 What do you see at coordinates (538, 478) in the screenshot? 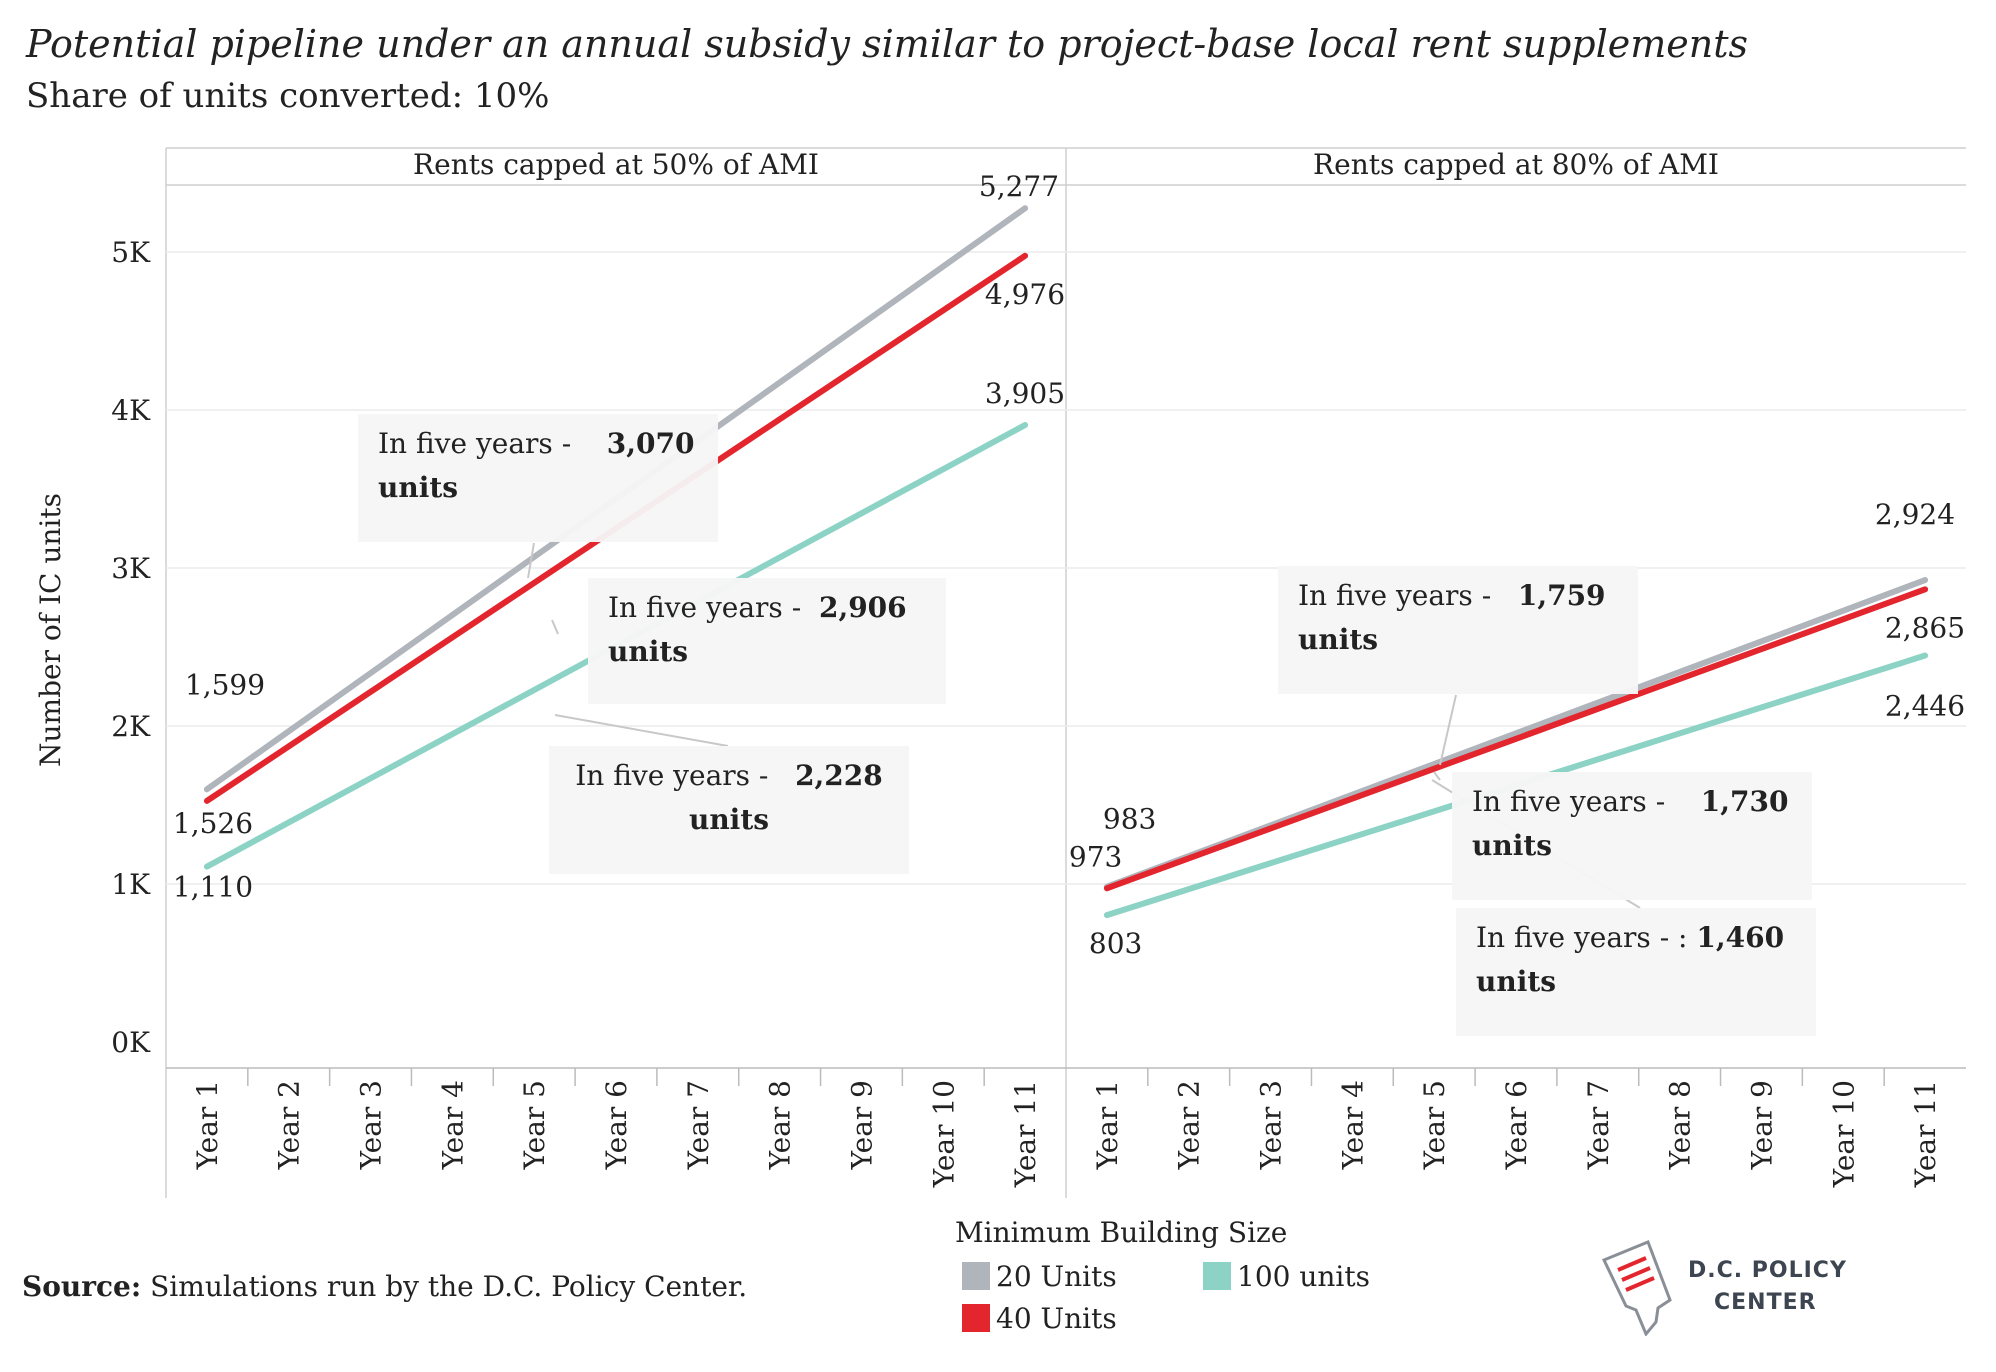
I see `callout-50-20units: In five years - 3,070 units` at bounding box center [538, 478].